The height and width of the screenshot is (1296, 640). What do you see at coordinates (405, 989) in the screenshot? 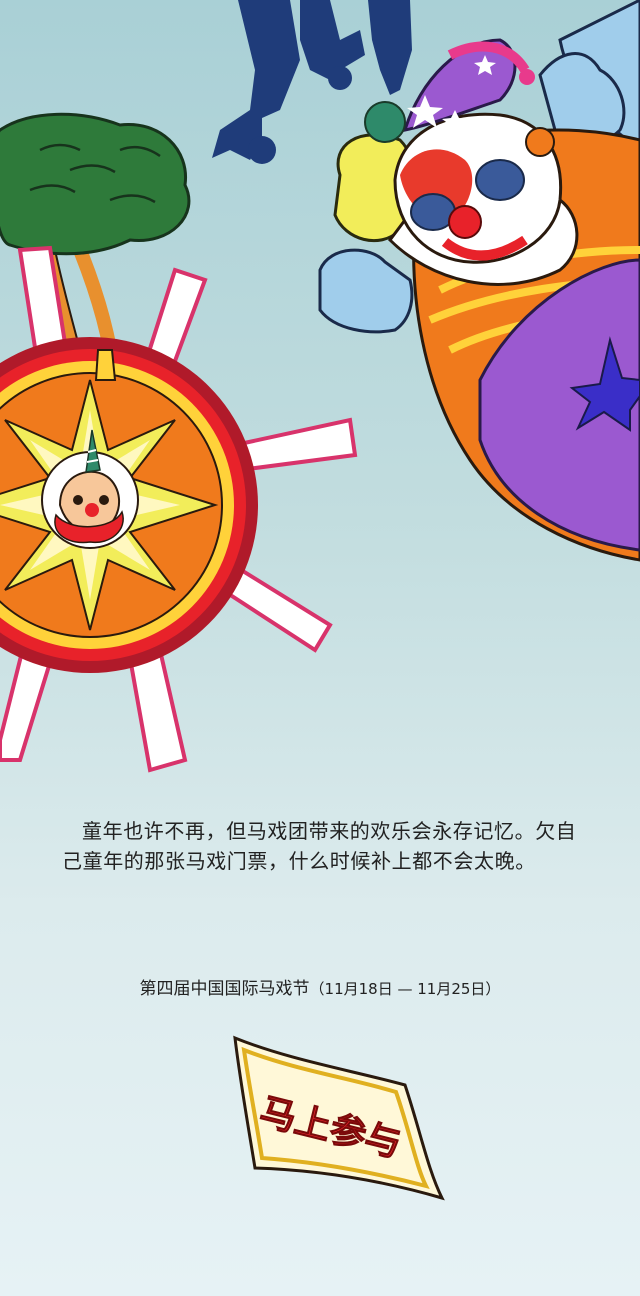
I see `event-dates: （11月18日 — 11月25日）` at bounding box center [405, 989].